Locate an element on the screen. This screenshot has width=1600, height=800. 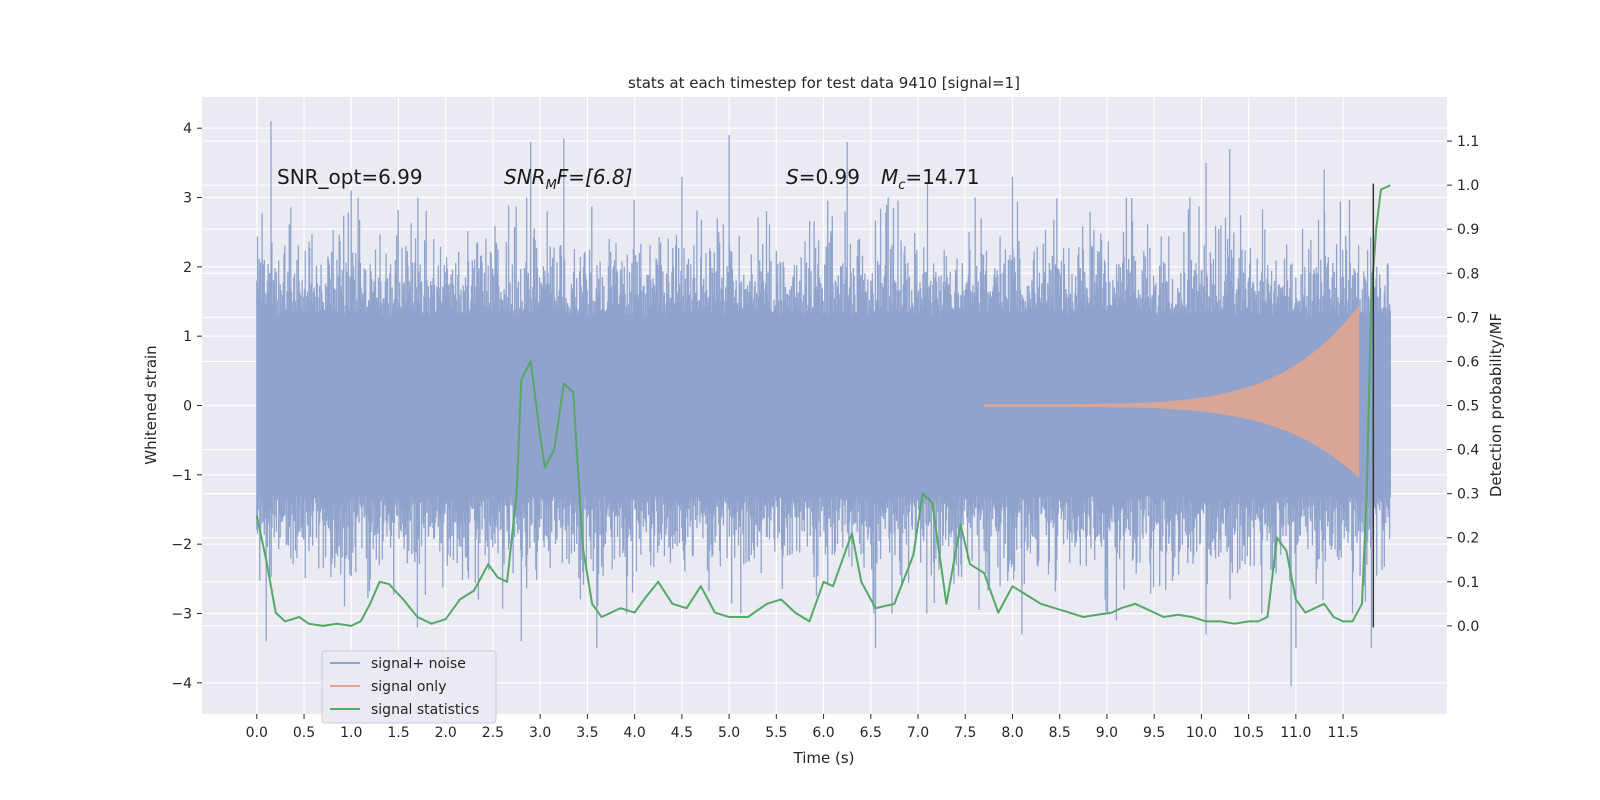
y-right-tick-label-11: 1.1 is located at coordinates (1468, 142).